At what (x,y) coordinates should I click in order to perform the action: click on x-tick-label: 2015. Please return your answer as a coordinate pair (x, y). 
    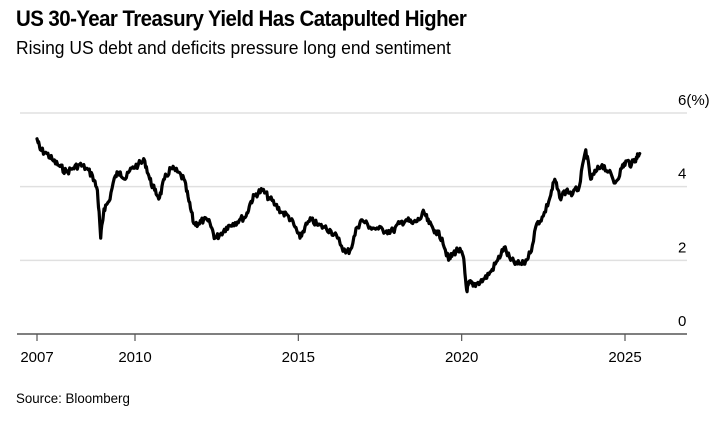
    Looking at the image, I should click on (298, 357).